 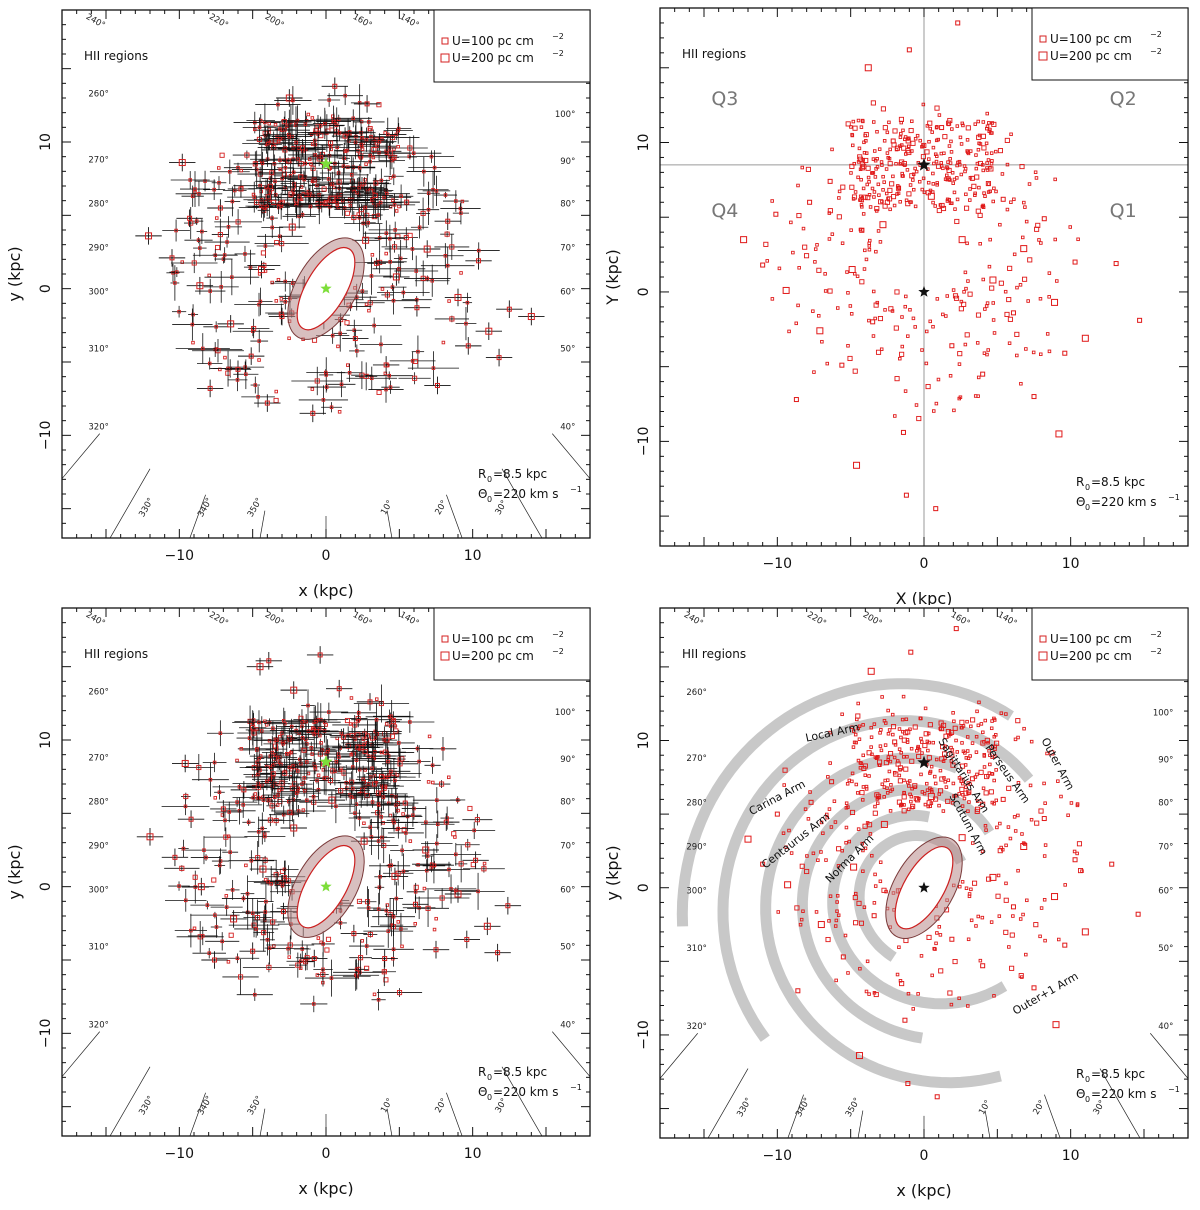 What do you see at coordinates (1087, 1079) in the screenshot?
I see `param-r0-sub: 0` at bounding box center [1087, 1079].